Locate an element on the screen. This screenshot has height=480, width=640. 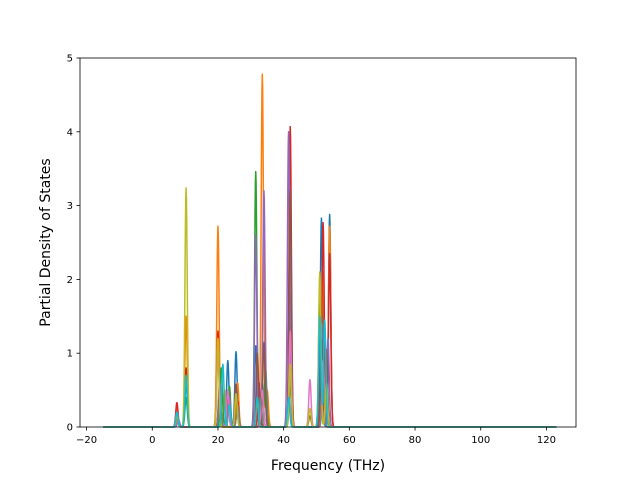
y-tick-label: 0 is located at coordinates (70, 428).